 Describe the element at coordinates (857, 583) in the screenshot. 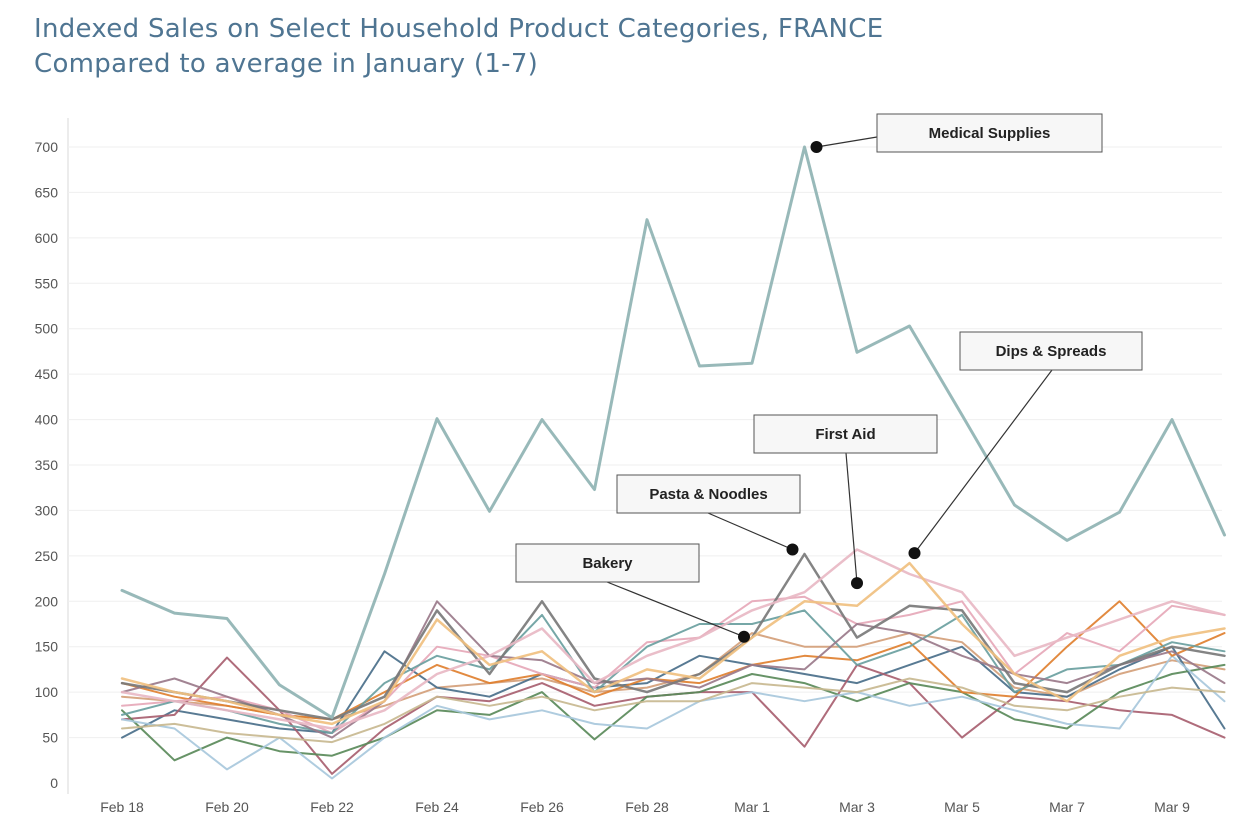

I see `callout-dot-first-aid` at that location.